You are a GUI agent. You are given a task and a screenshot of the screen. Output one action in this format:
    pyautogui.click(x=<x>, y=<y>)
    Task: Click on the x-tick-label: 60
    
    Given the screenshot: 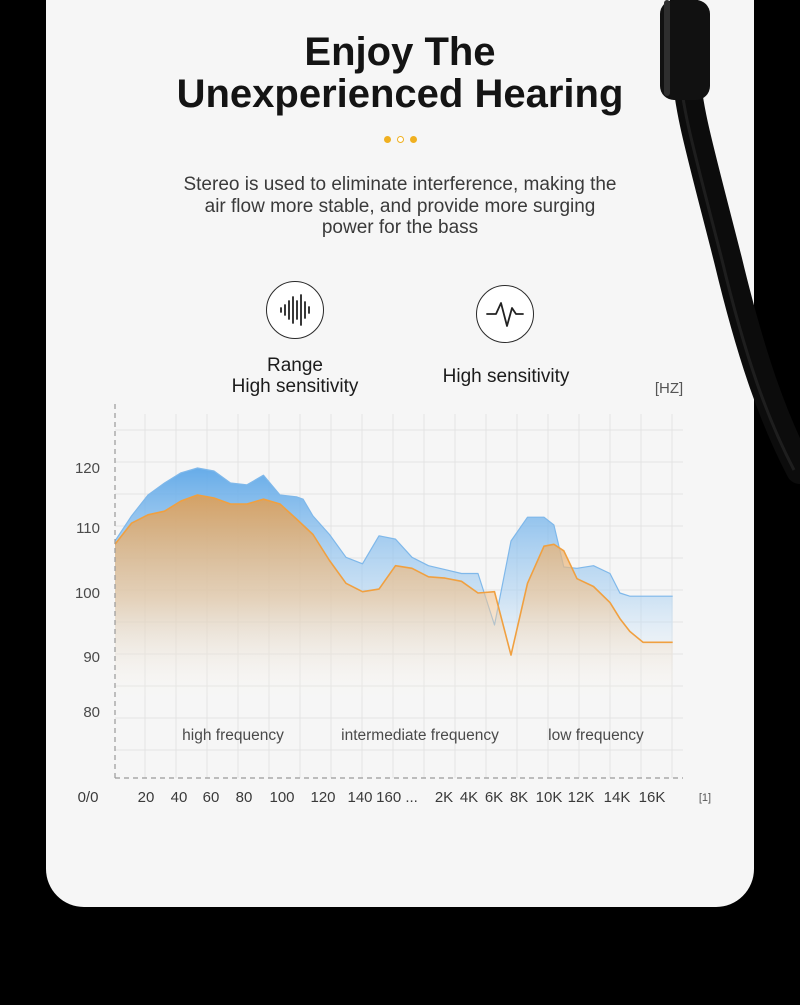 What is the action you would take?
    pyautogui.click(x=211, y=797)
    